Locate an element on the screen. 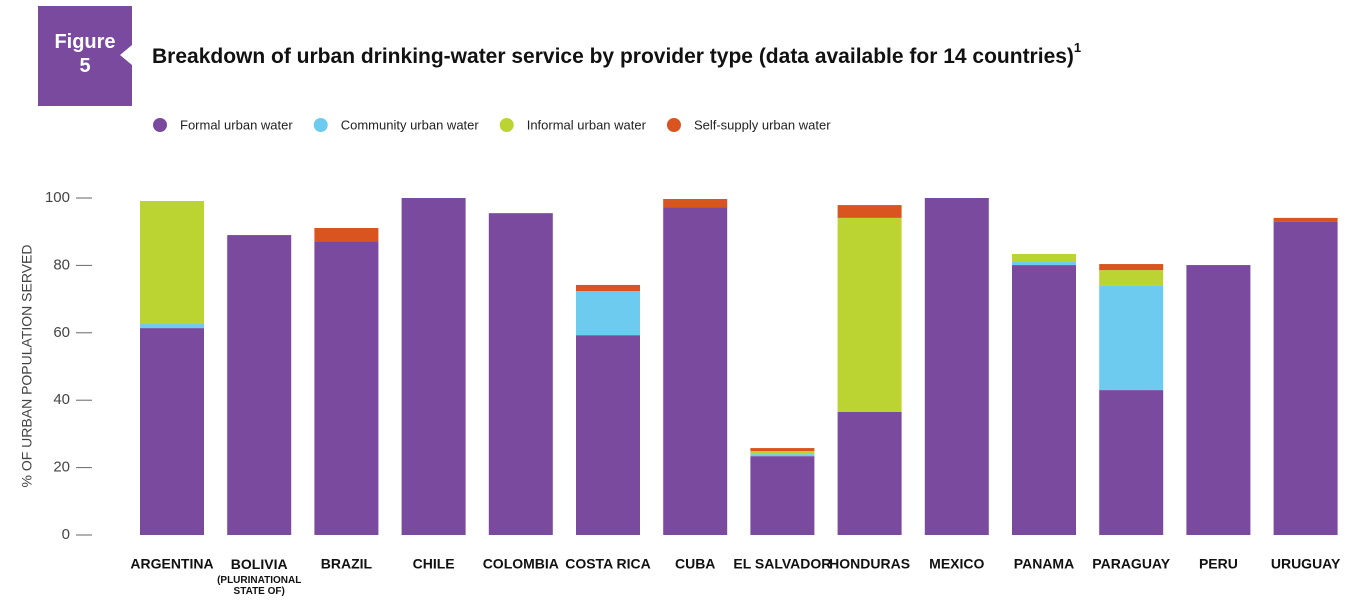 The height and width of the screenshot is (610, 1346). y-tick-label: 40 is located at coordinates (61, 399).